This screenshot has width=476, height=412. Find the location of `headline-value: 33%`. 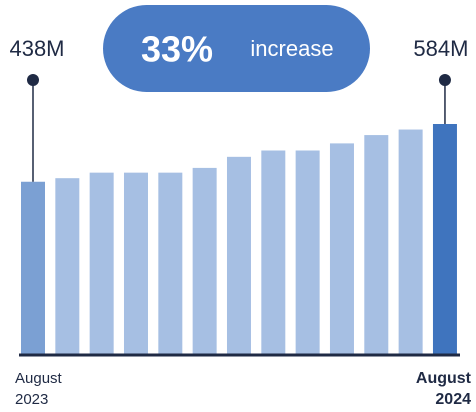

headline-value: 33% is located at coordinates (177, 49).